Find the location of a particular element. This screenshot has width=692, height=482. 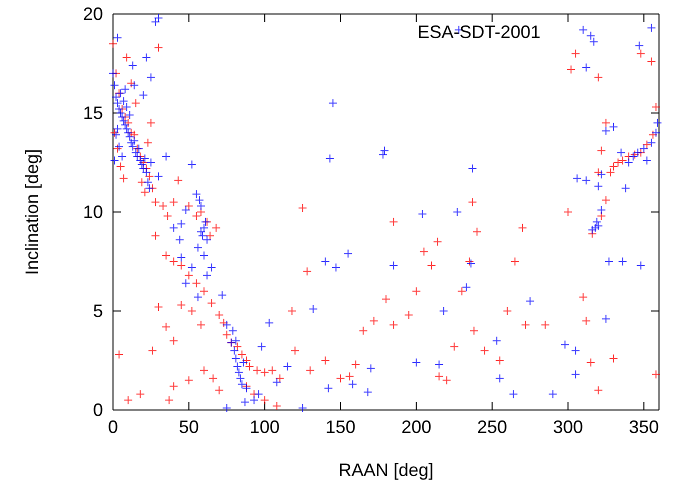

y-axis-title: Inclination [deg] is located at coordinates (32, 212).